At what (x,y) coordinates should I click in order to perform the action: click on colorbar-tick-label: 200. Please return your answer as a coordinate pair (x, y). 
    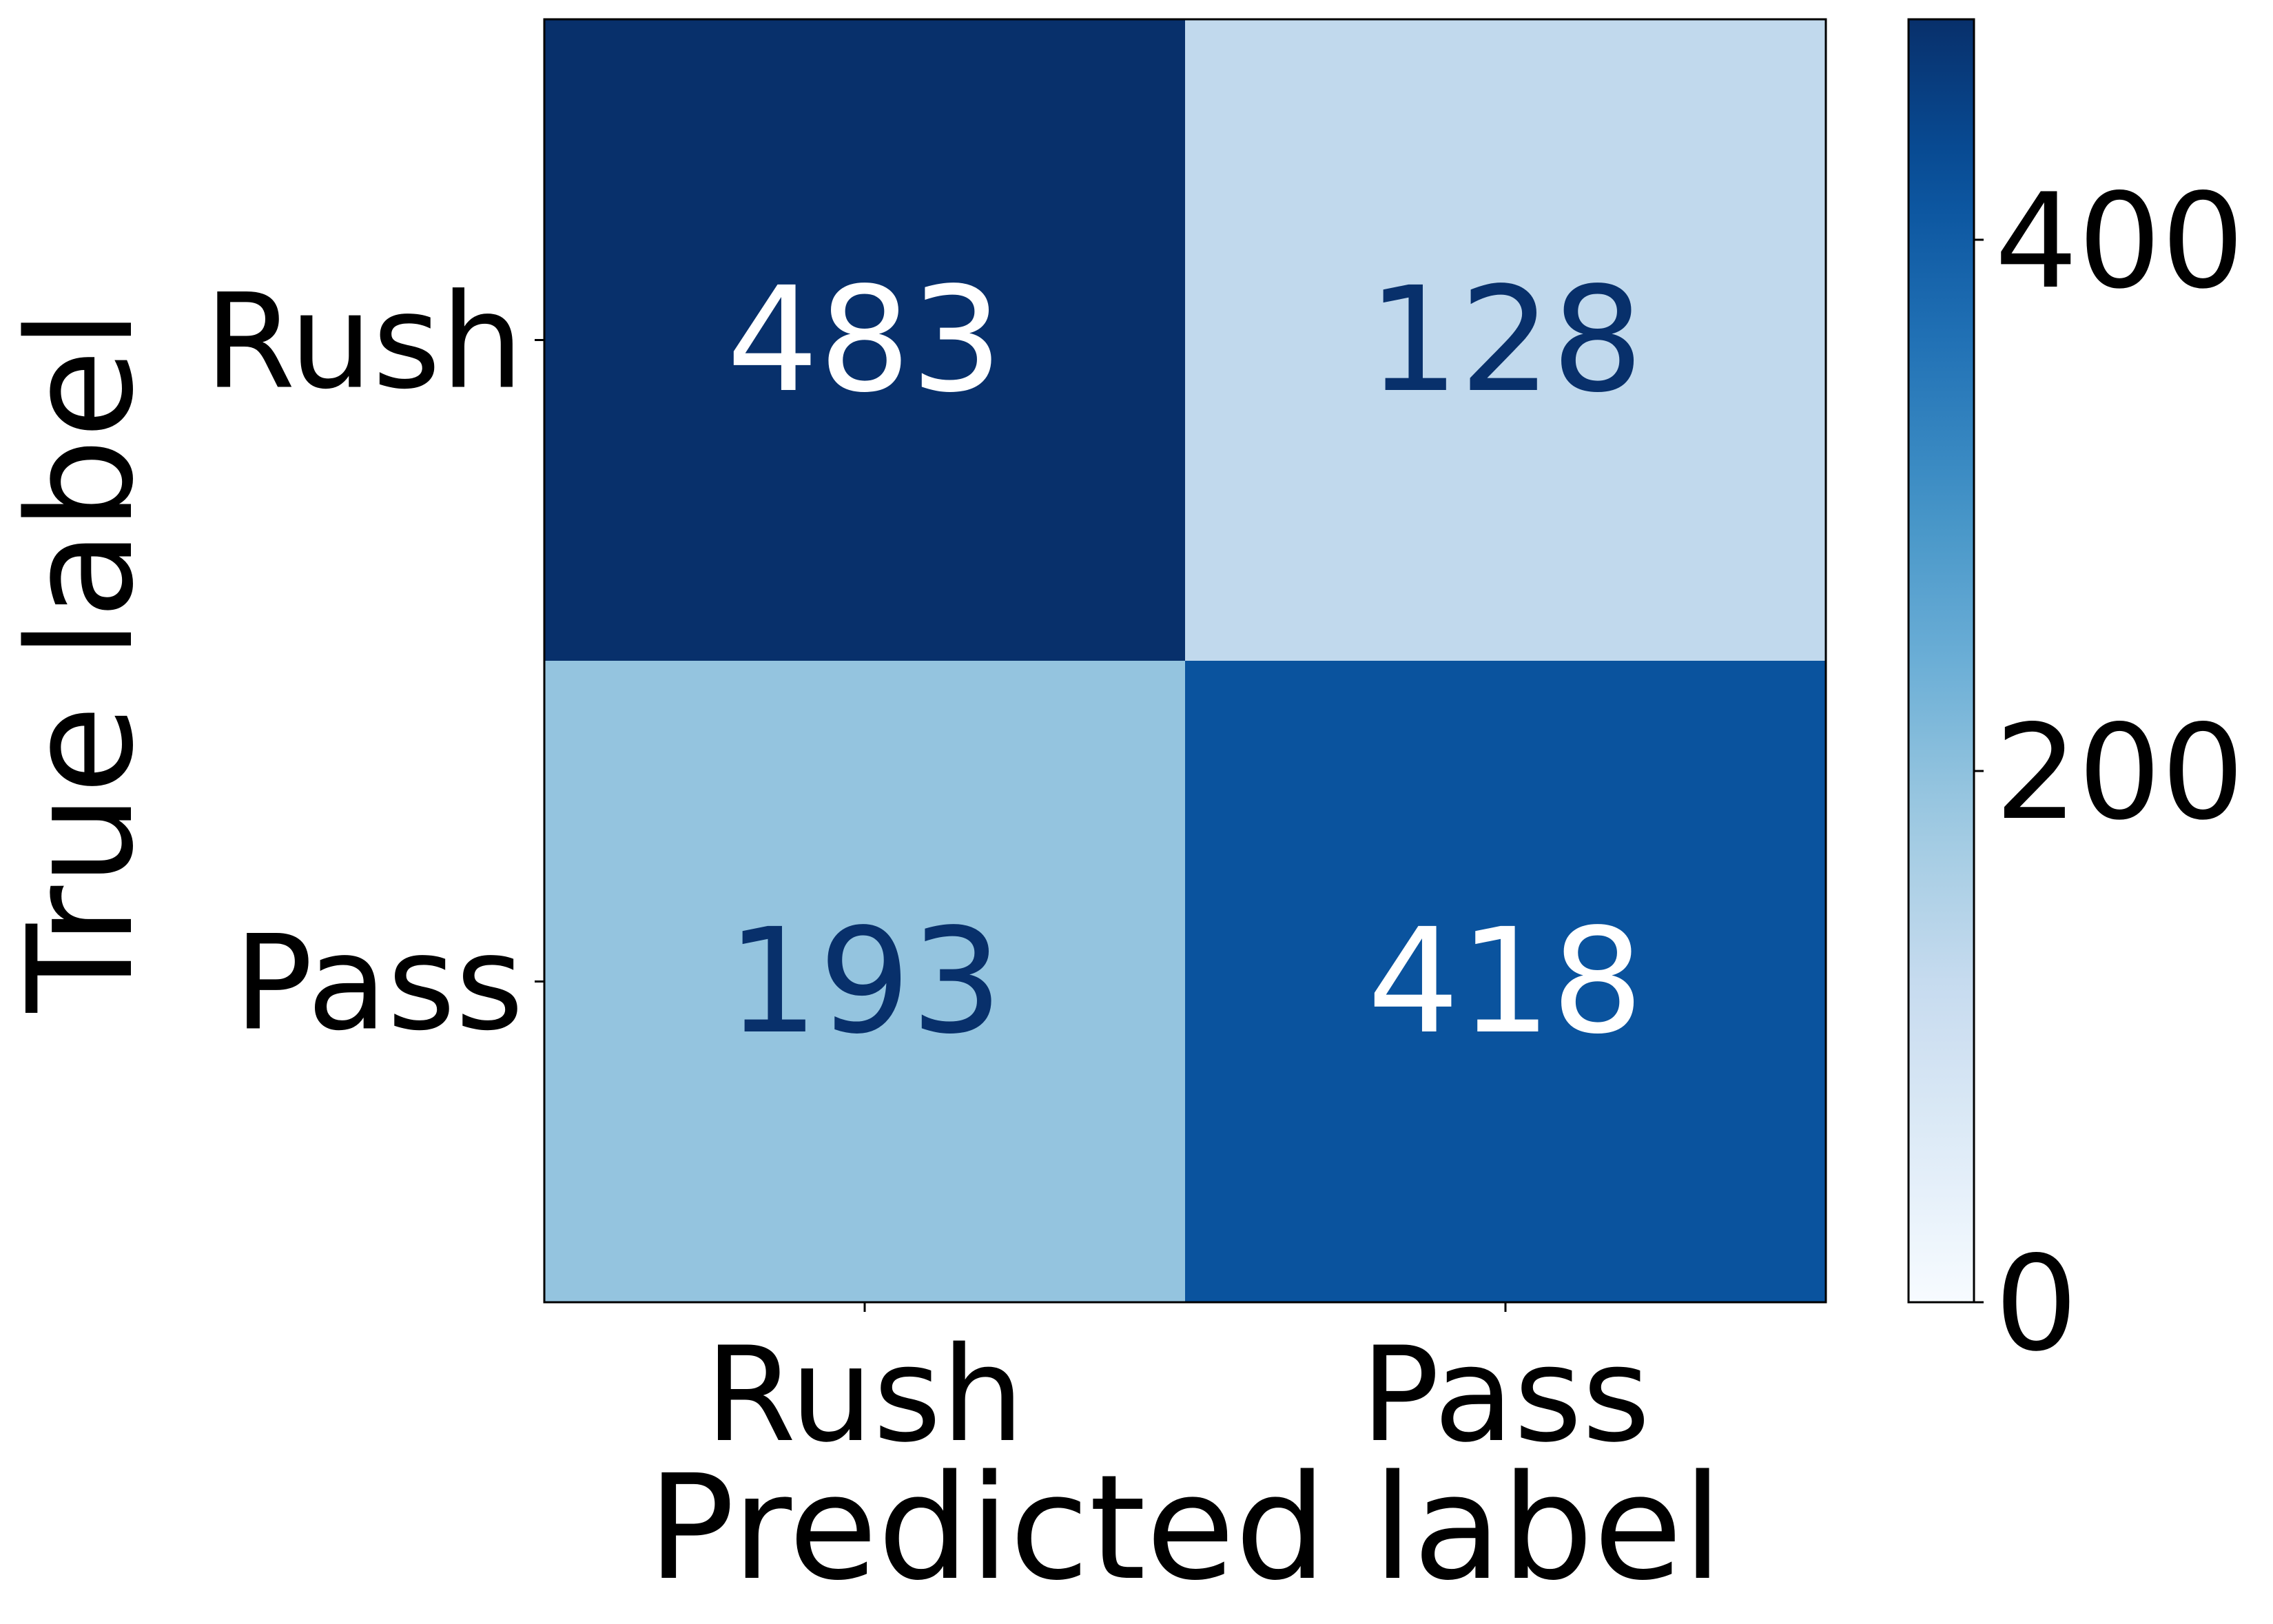
    Looking at the image, I should click on (2120, 773).